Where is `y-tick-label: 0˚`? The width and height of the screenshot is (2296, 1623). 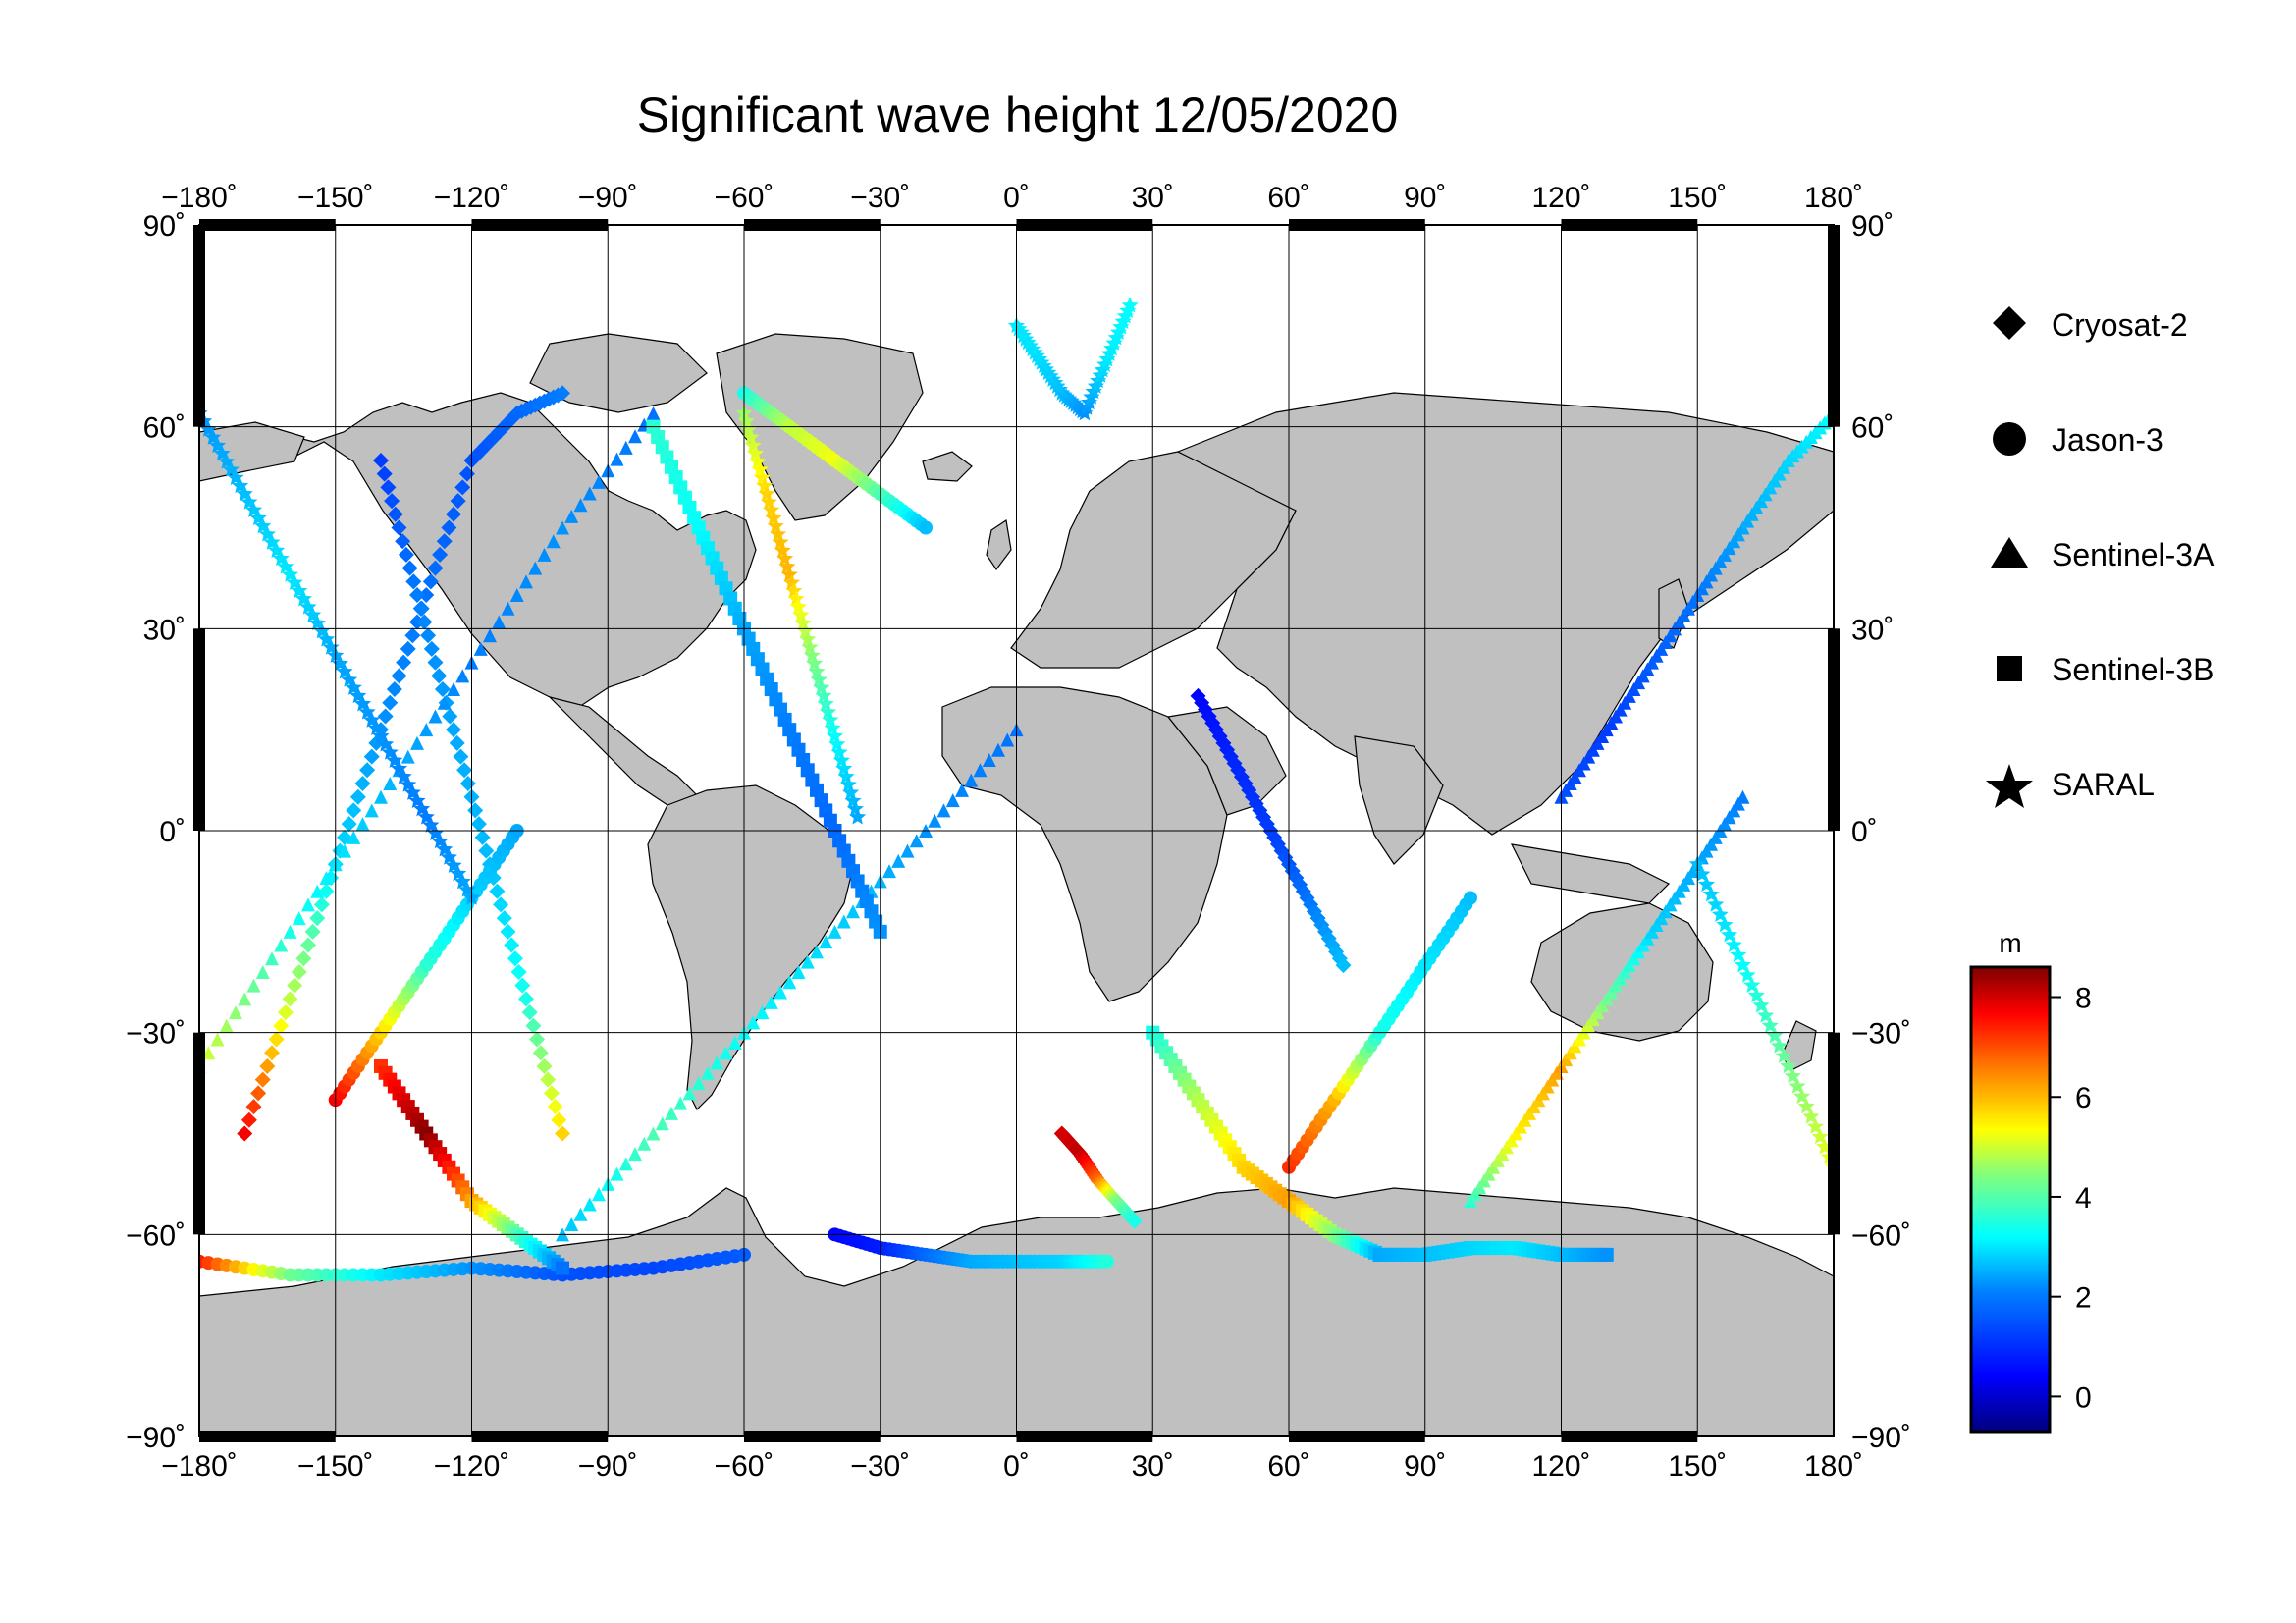 y-tick-label: 0˚ is located at coordinates (172, 832).